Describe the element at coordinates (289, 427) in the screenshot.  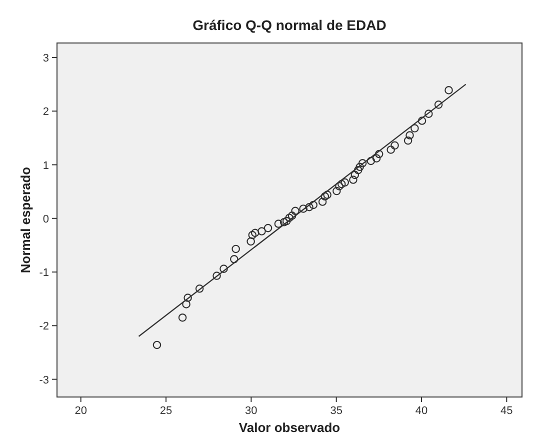
I see `x-axis-title: Valor observado` at that location.